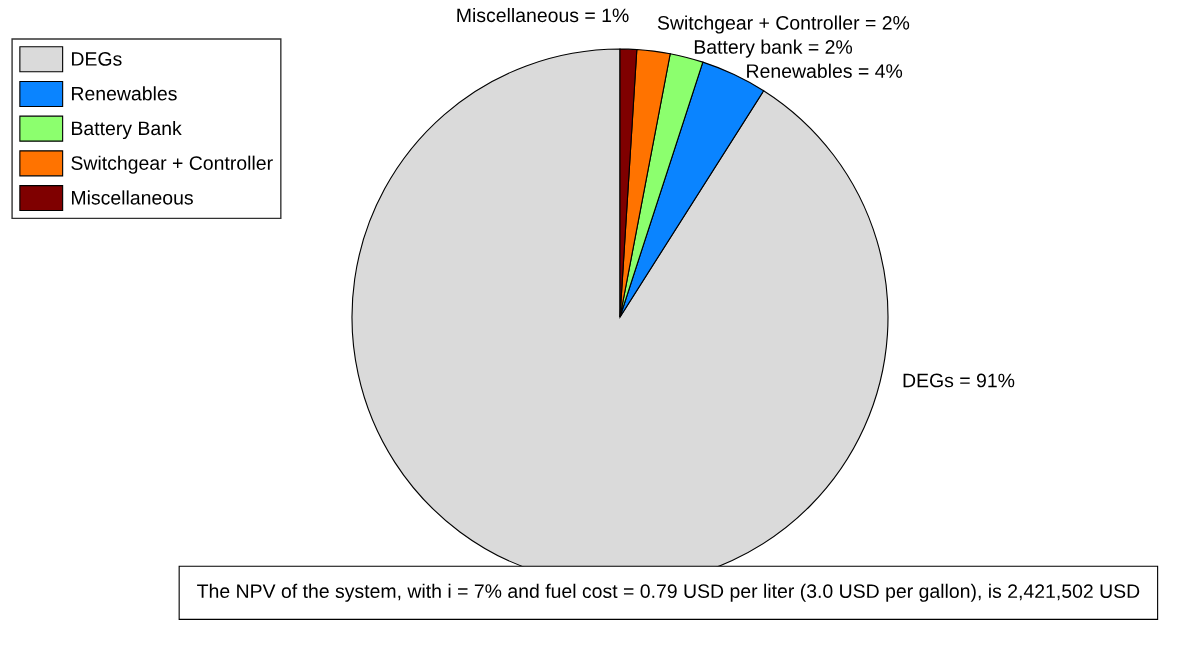  I want to click on legend-label: DEGs, so click(97, 59).